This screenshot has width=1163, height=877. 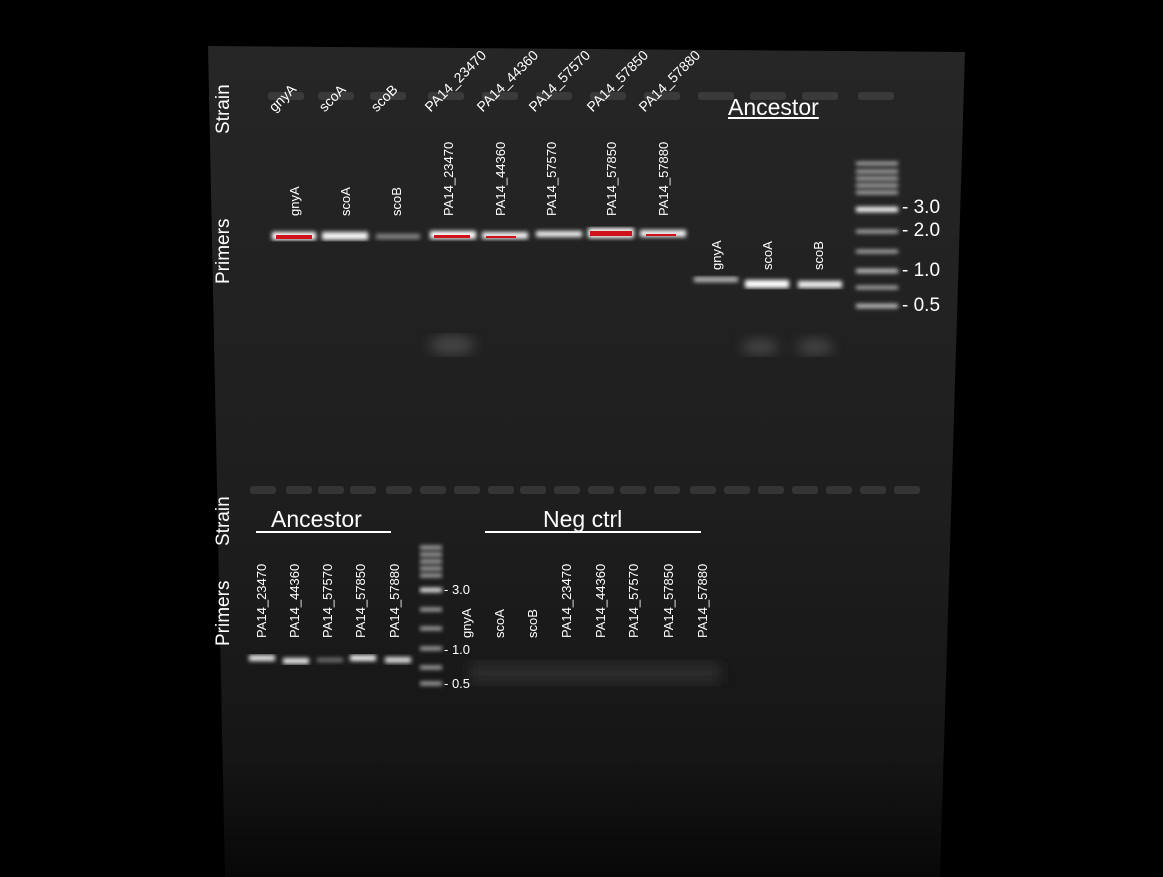 I want to click on neg-ctrl-title: Neg ctrl, so click(x=583, y=519).